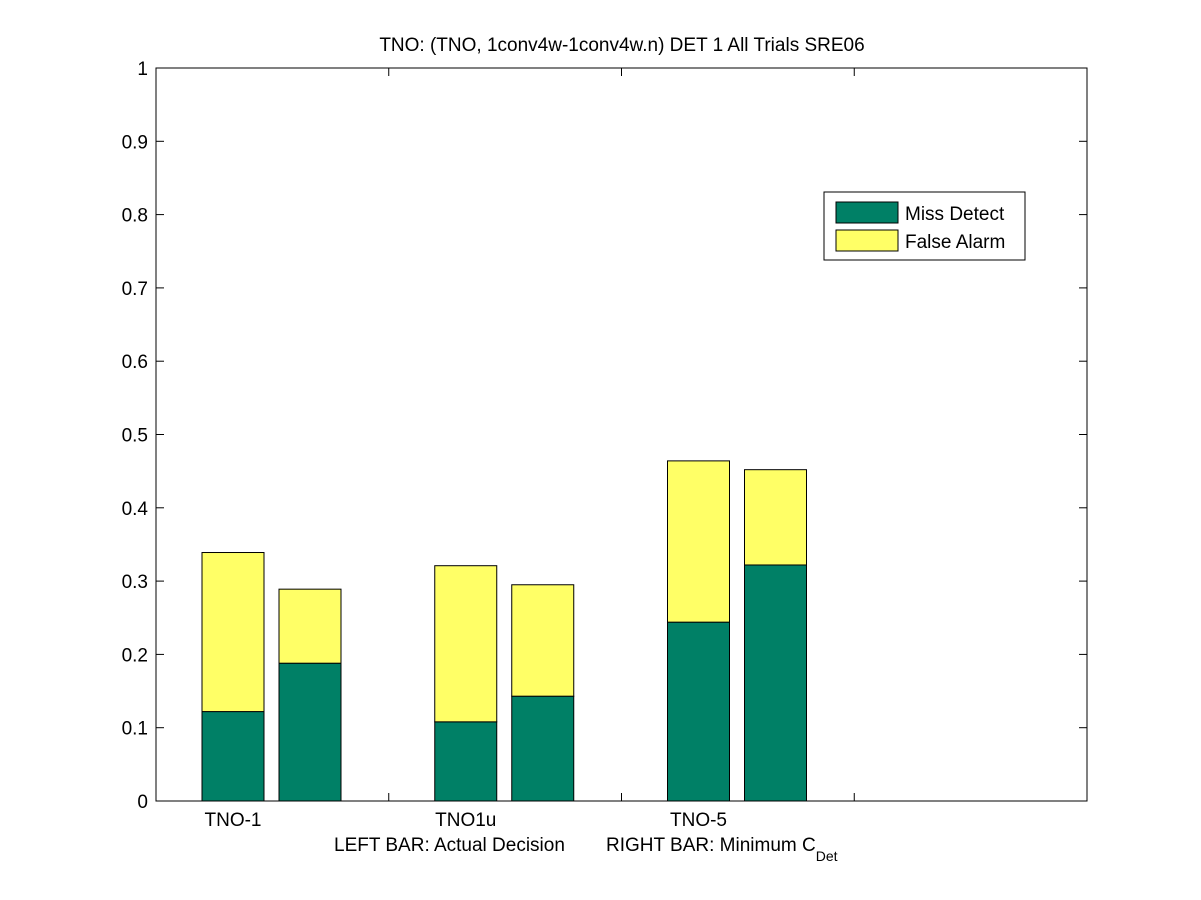 Image resolution: width=1201 pixels, height=900 pixels. Describe the element at coordinates (310, 732) in the screenshot. I see `bar-miss-detect-tno-1-minimum` at that location.